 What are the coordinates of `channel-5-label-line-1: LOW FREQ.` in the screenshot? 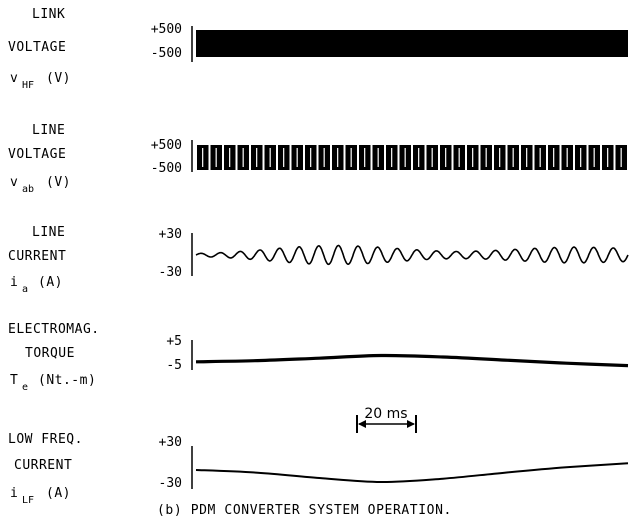 It's located at (45, 439).